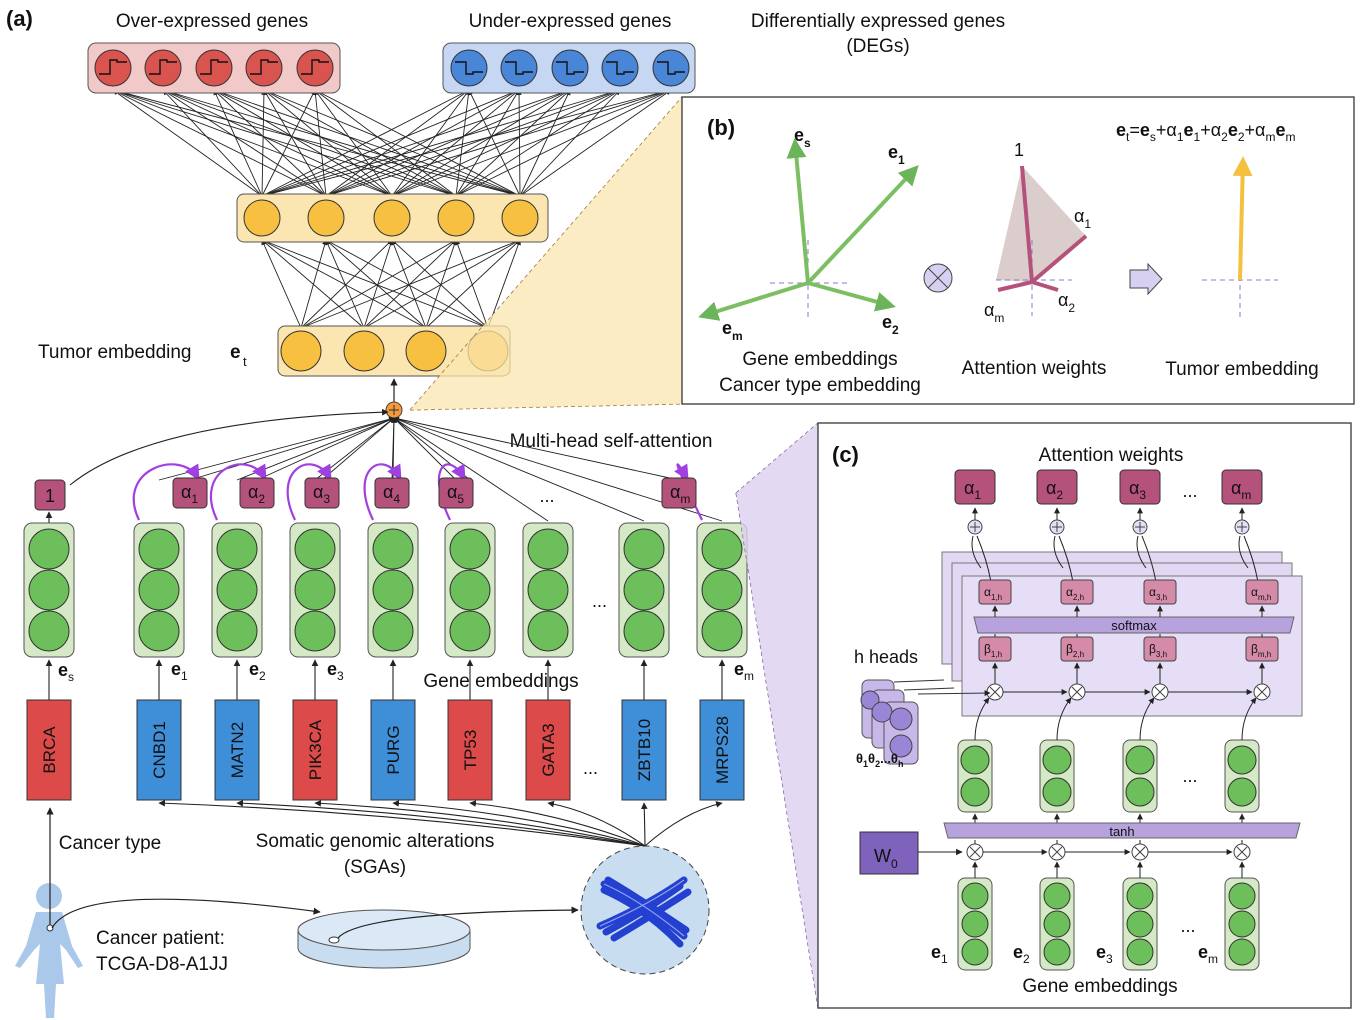 The width and height of the screenshot is (1363, 1020). Describe the element at coordinates (1134, 625) in the screenshot. I see `softmax-label: softmax` at that location.